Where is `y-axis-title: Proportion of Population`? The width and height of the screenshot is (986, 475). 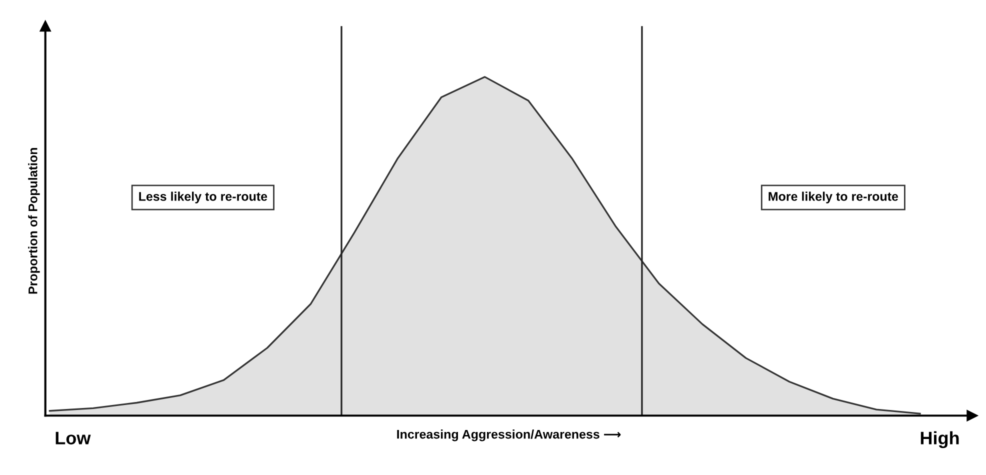 y-axis-title: Proportion of Population is located at coordinates (34, 221).